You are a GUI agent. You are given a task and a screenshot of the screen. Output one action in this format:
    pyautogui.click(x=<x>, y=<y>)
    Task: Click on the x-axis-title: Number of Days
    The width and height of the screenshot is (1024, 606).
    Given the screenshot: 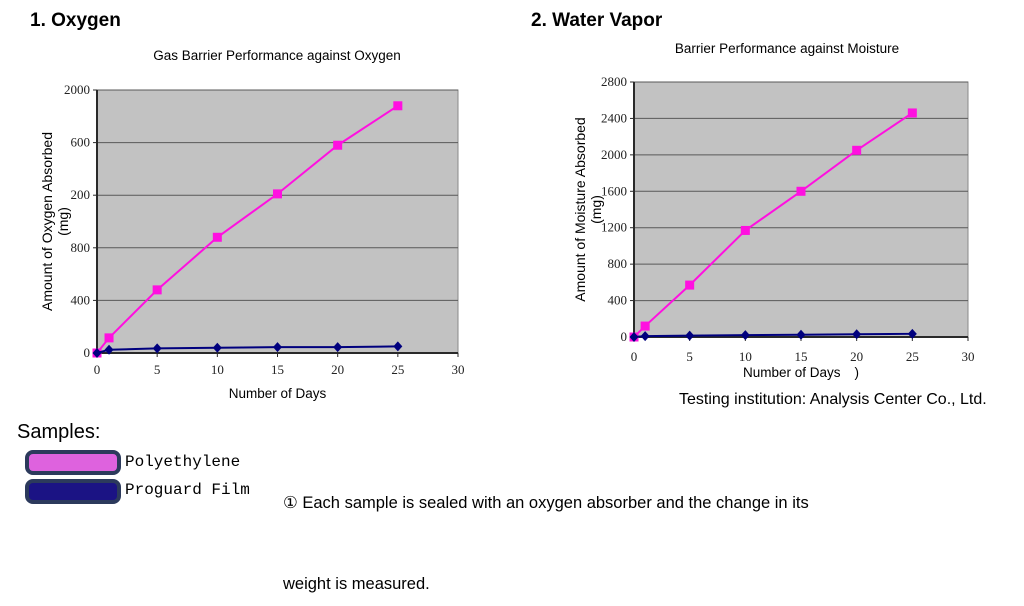 What is the action you would take?
    pyautogui.click(x=278, y=393)
    